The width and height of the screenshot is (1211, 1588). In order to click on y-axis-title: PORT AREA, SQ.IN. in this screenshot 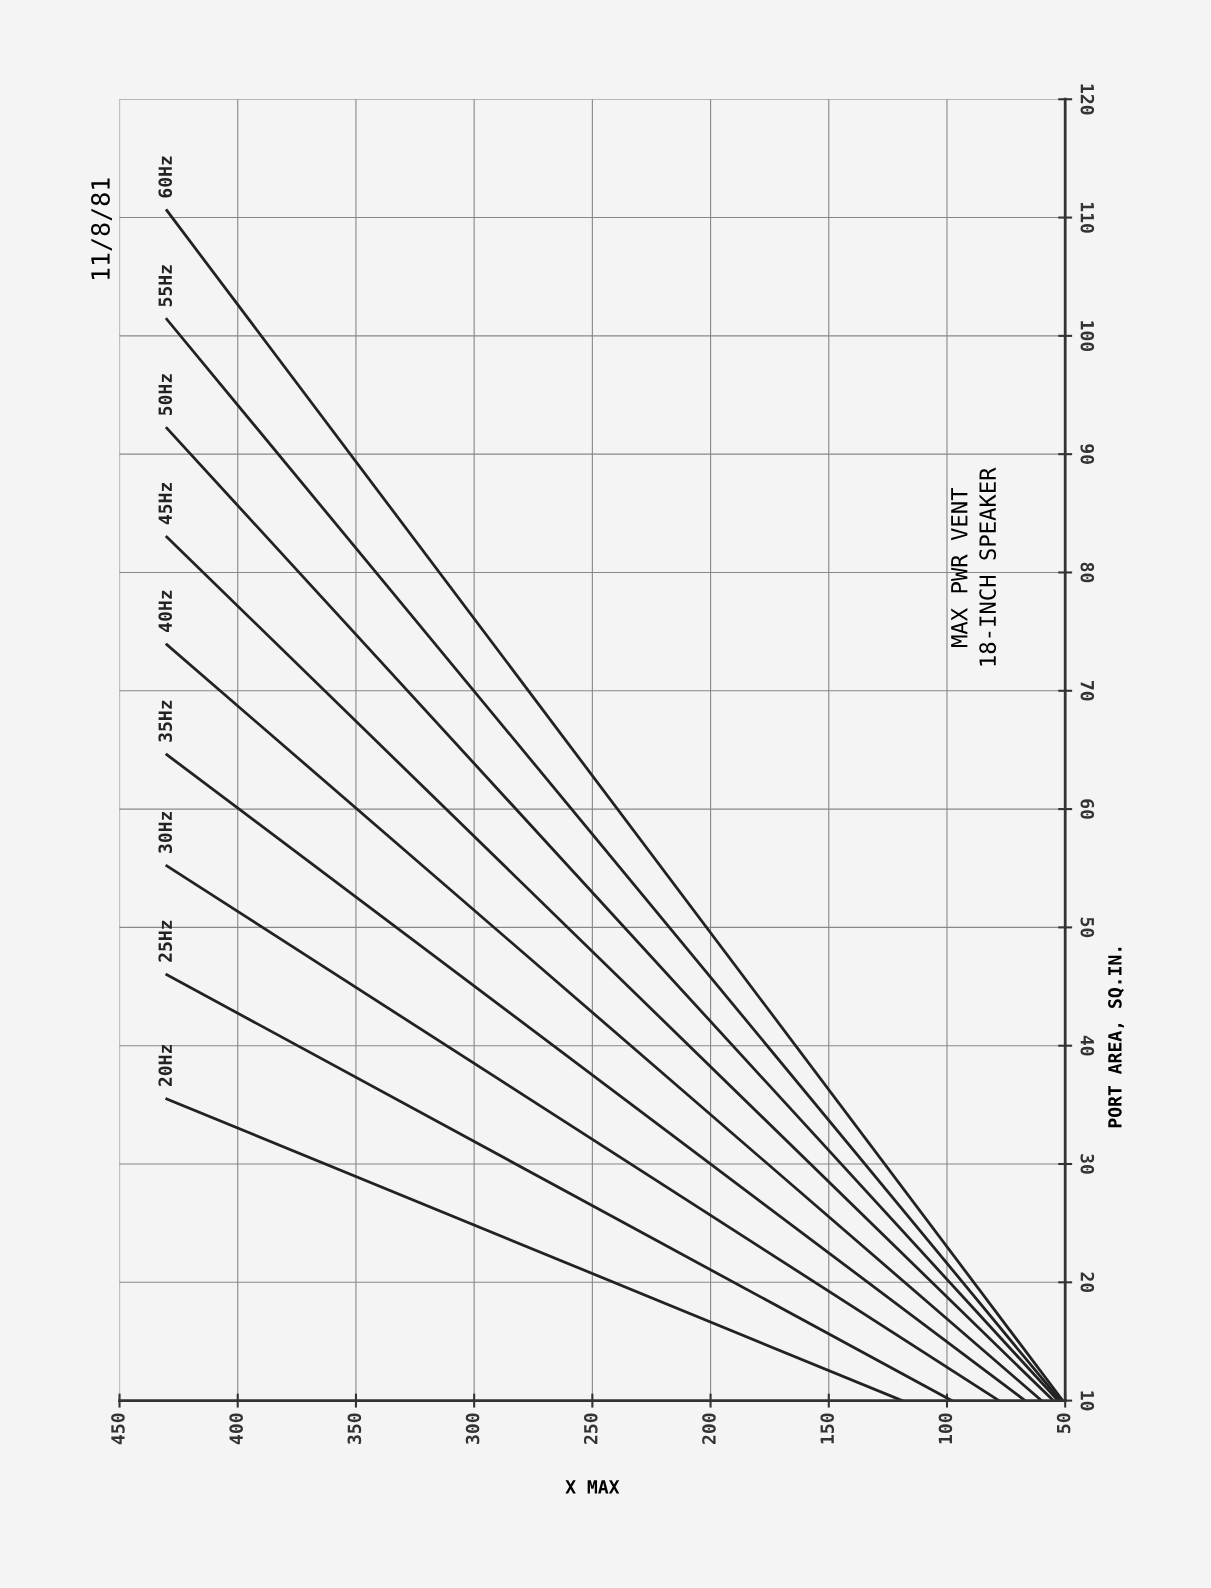, I will do `click(1116, 1037)`.